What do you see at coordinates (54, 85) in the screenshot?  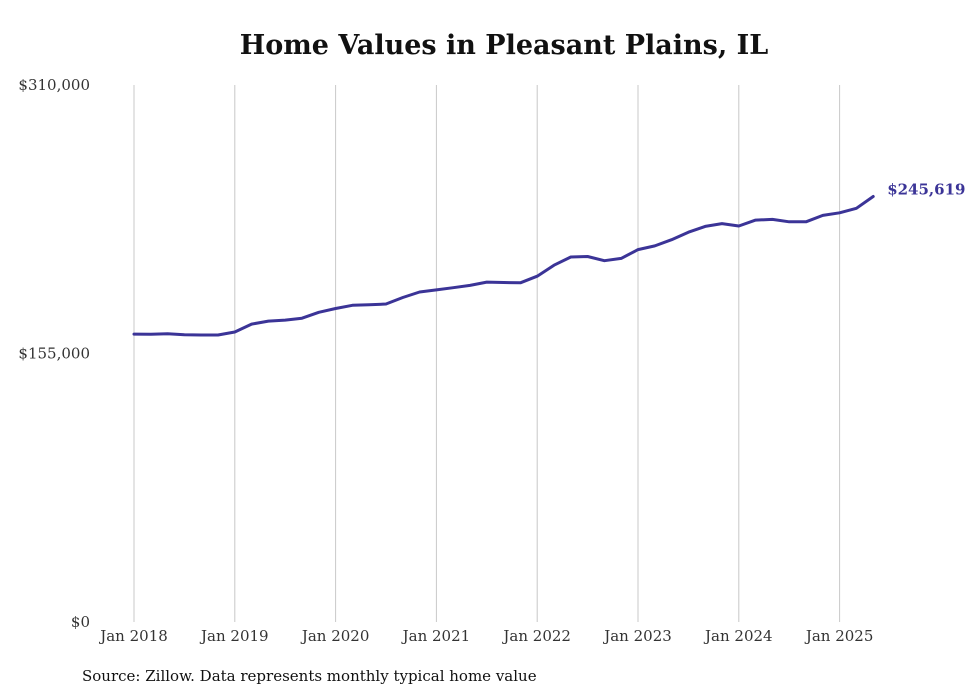 I see `y-tick-label: $310,000` at bounding box center [54, 85].